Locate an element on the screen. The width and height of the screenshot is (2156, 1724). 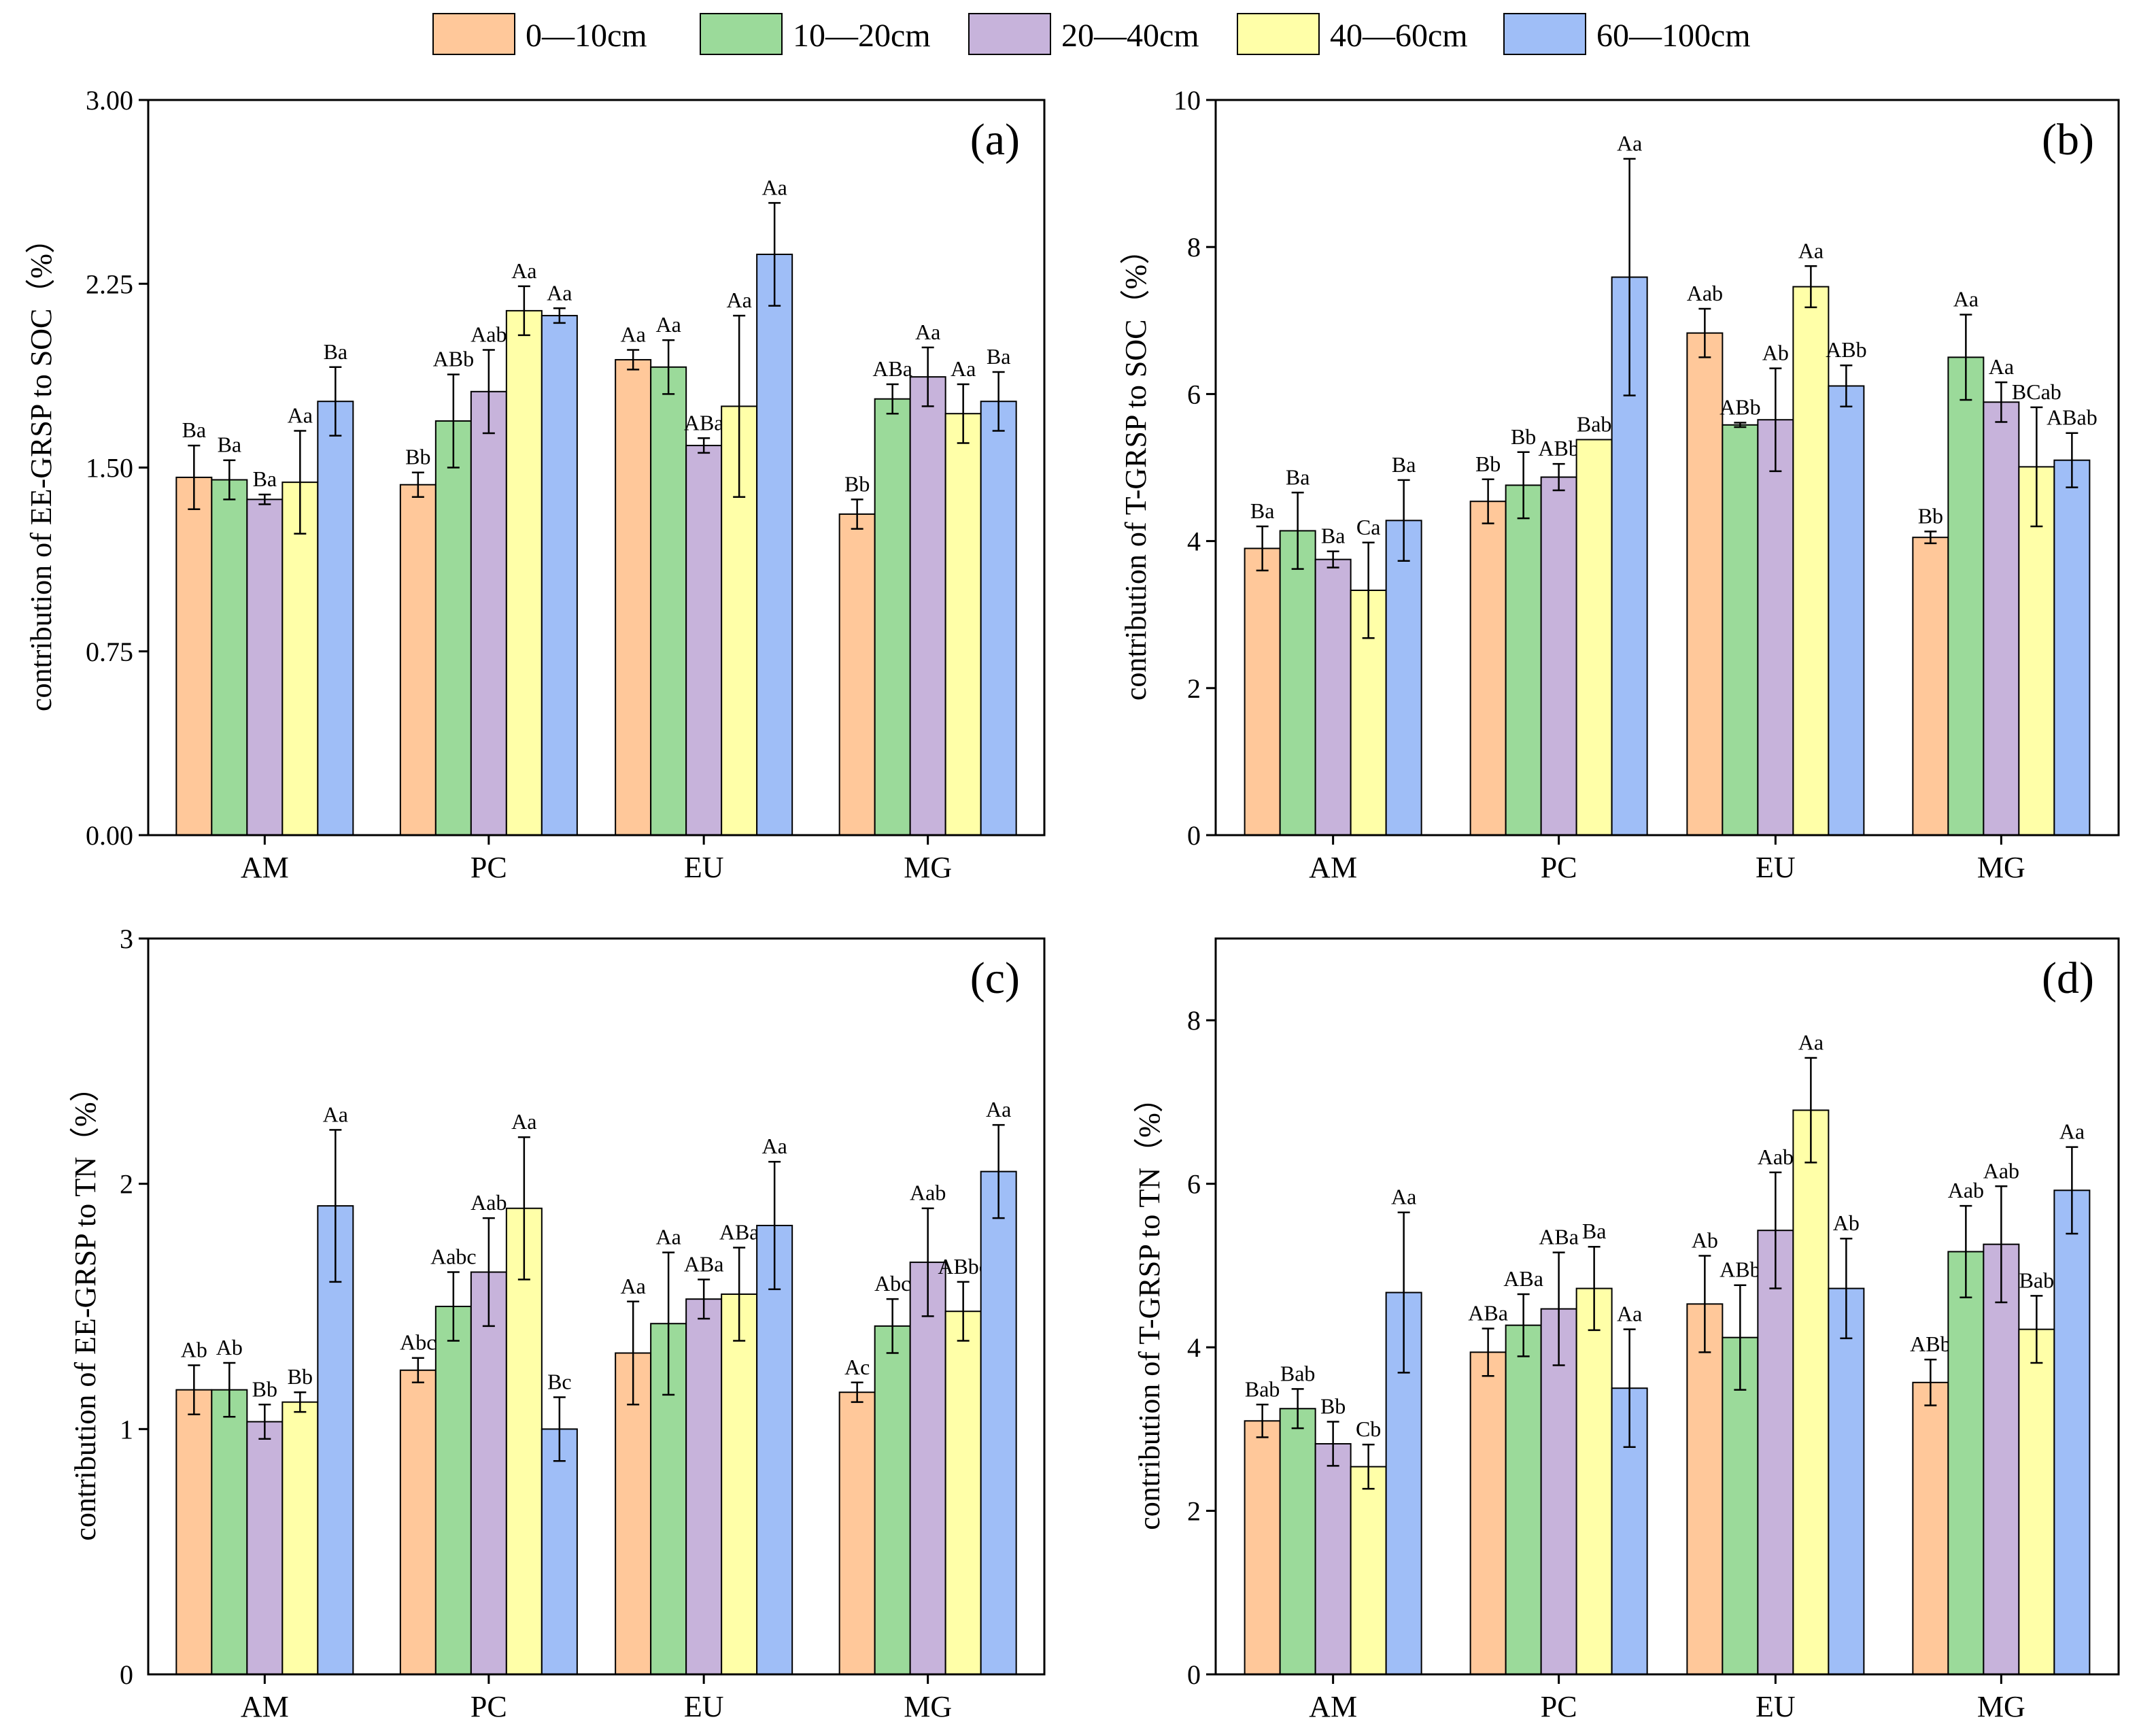
sig-label-PC-s1: ABa is located at coordinates (1523, 1278).